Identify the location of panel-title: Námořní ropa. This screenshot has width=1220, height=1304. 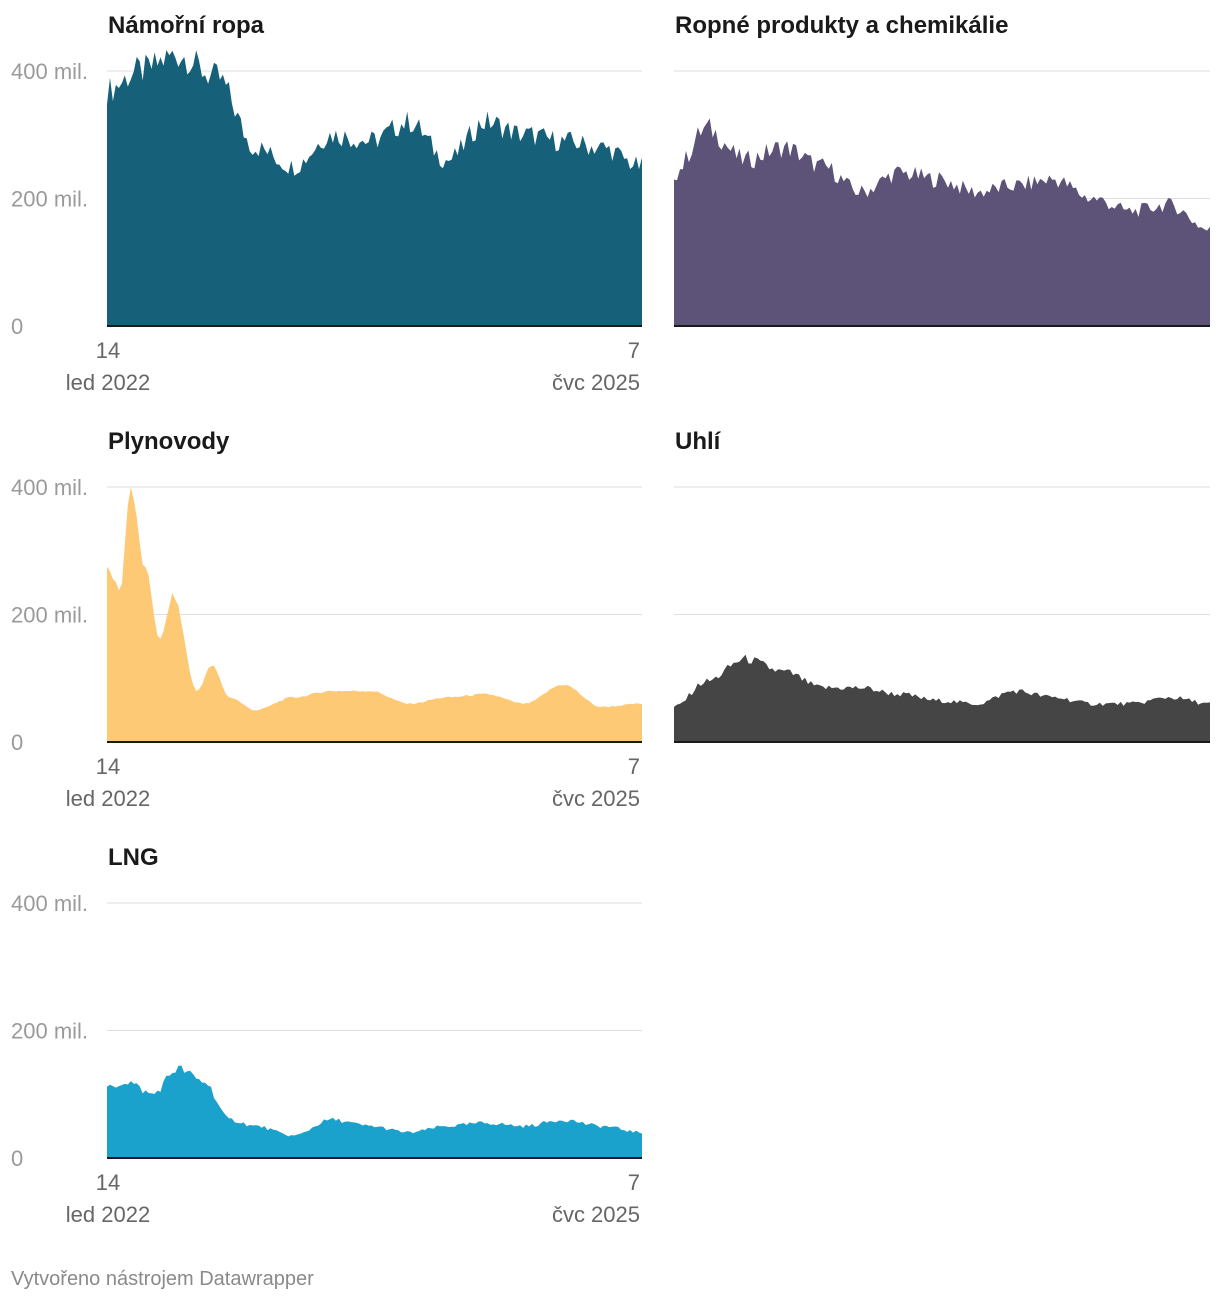
(186, 25).